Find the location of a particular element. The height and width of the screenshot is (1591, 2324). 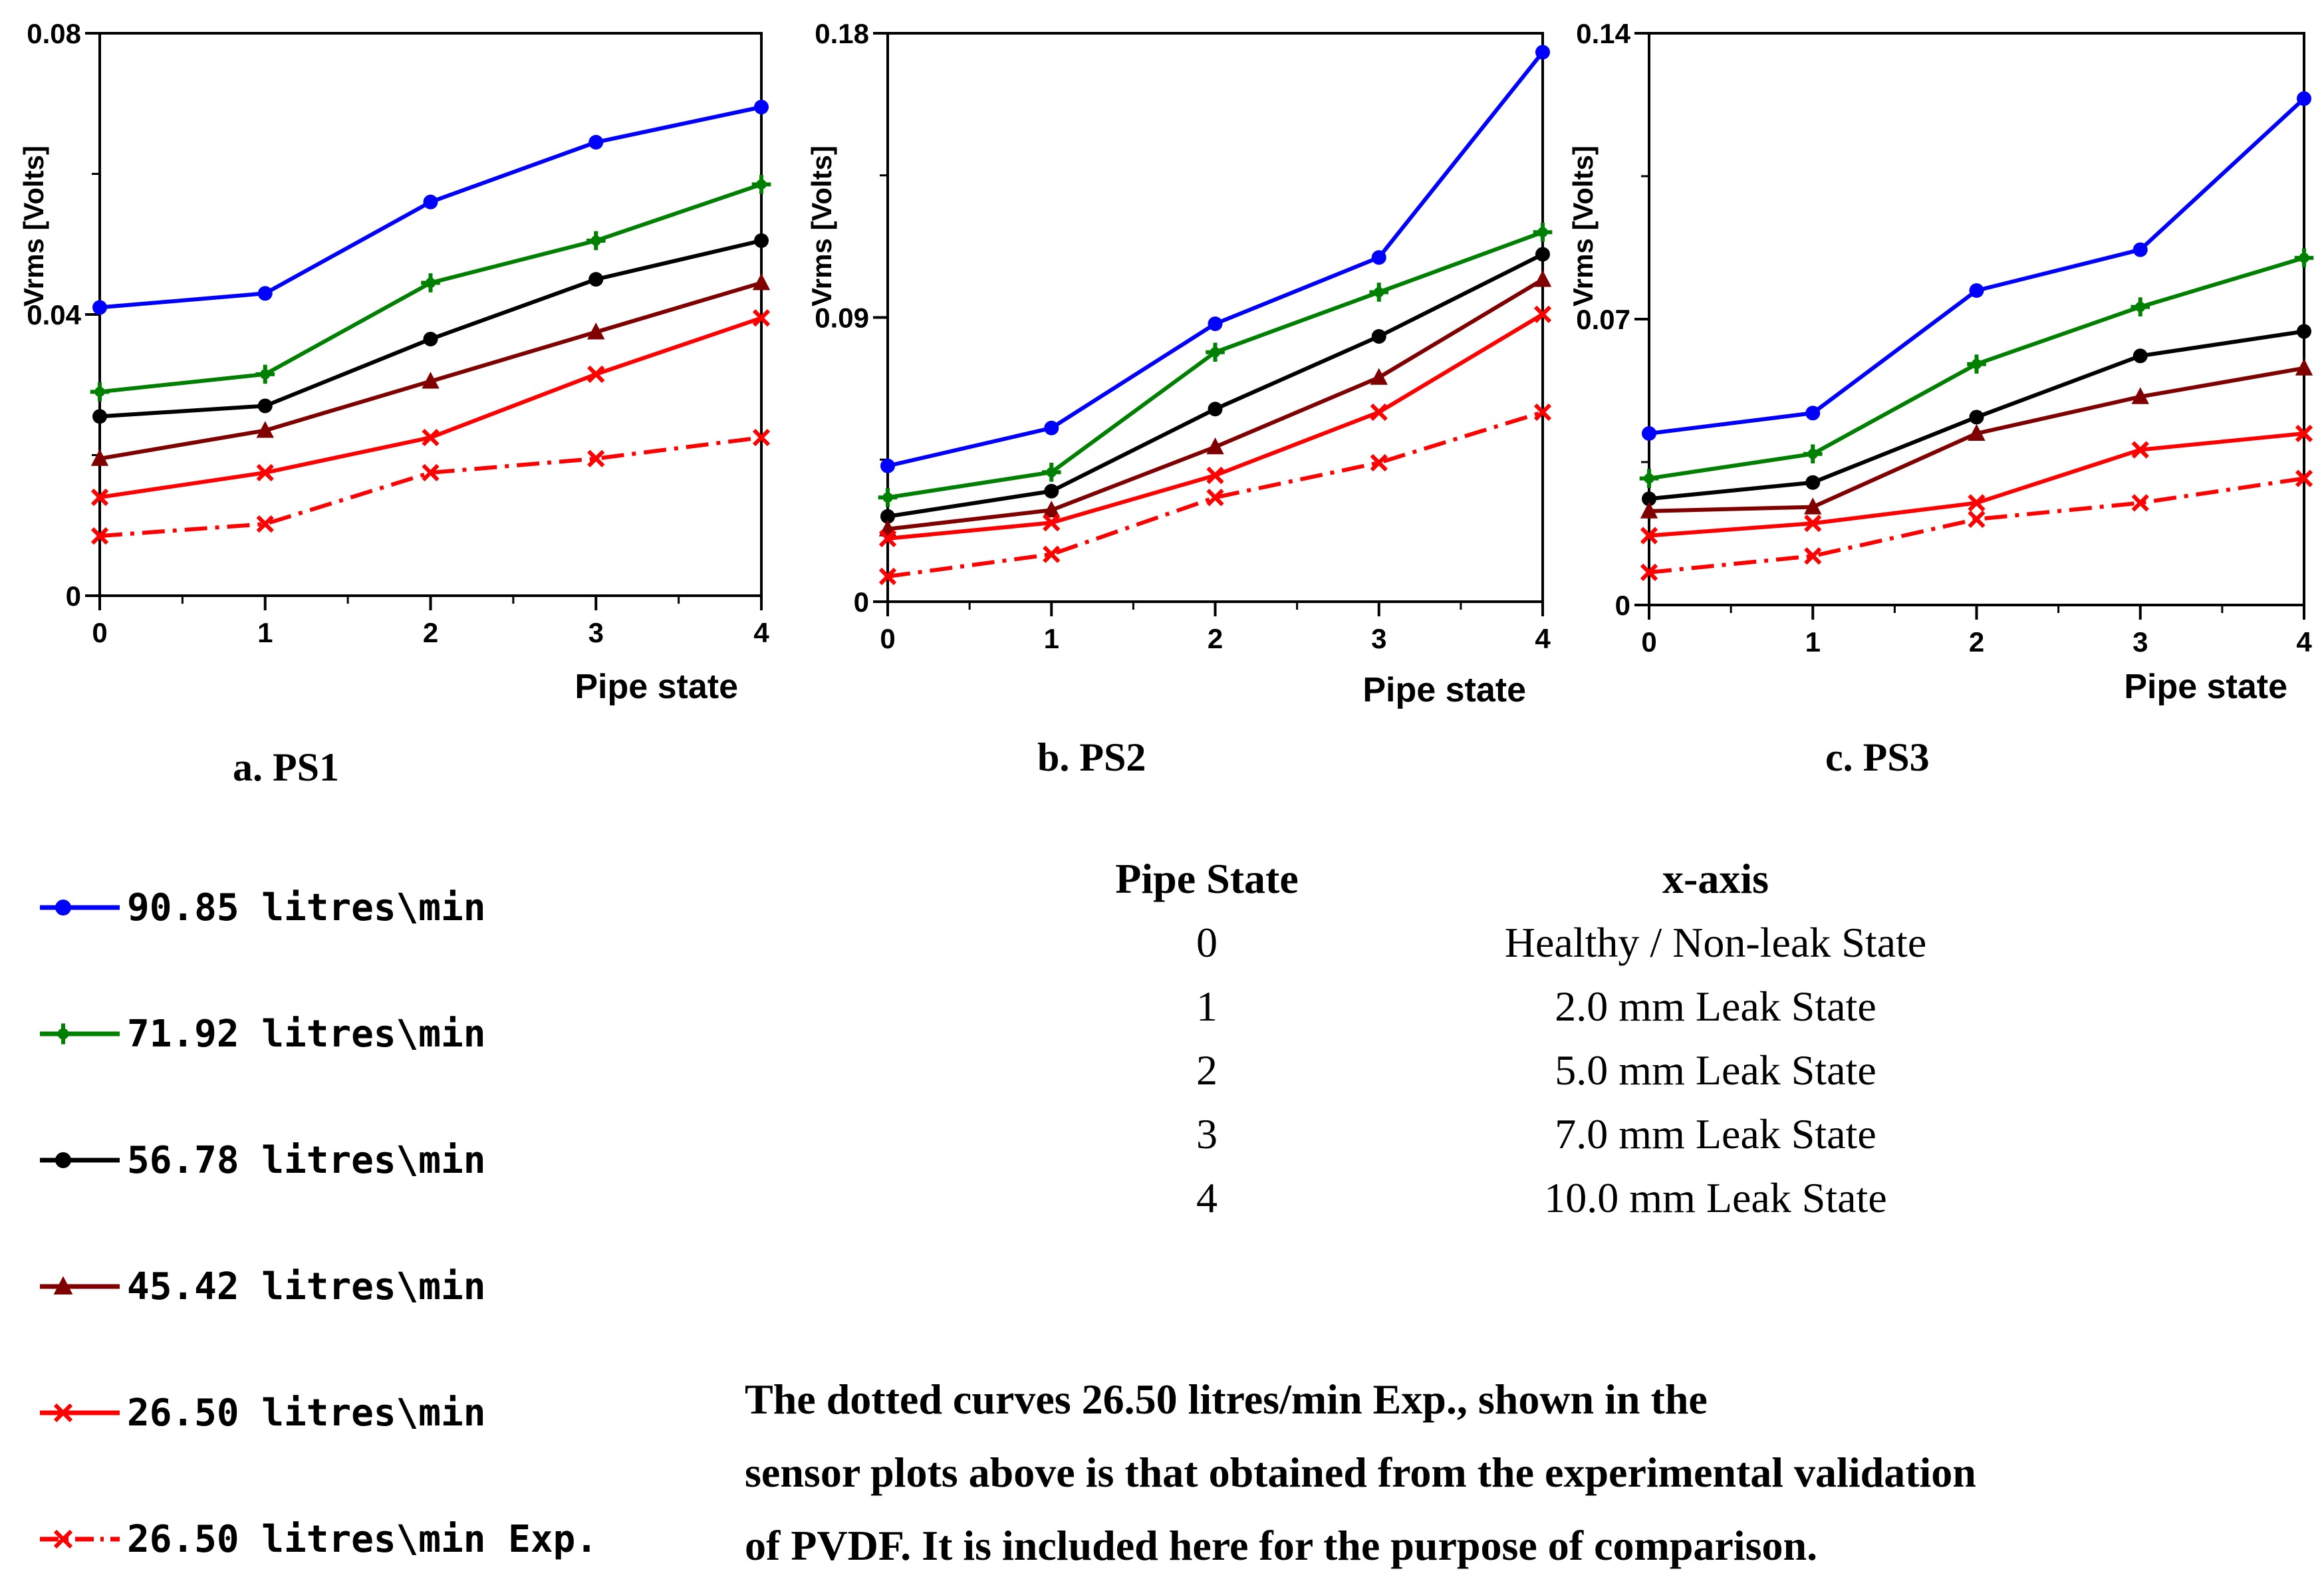

x-tick-label: 0 is located at coordinates (99, 632).